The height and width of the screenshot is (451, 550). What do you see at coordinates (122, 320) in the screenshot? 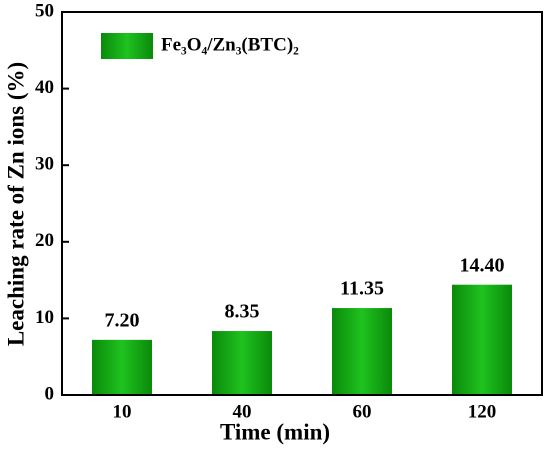
I see `value-label: 7.20` at bounding box center [122, 320].